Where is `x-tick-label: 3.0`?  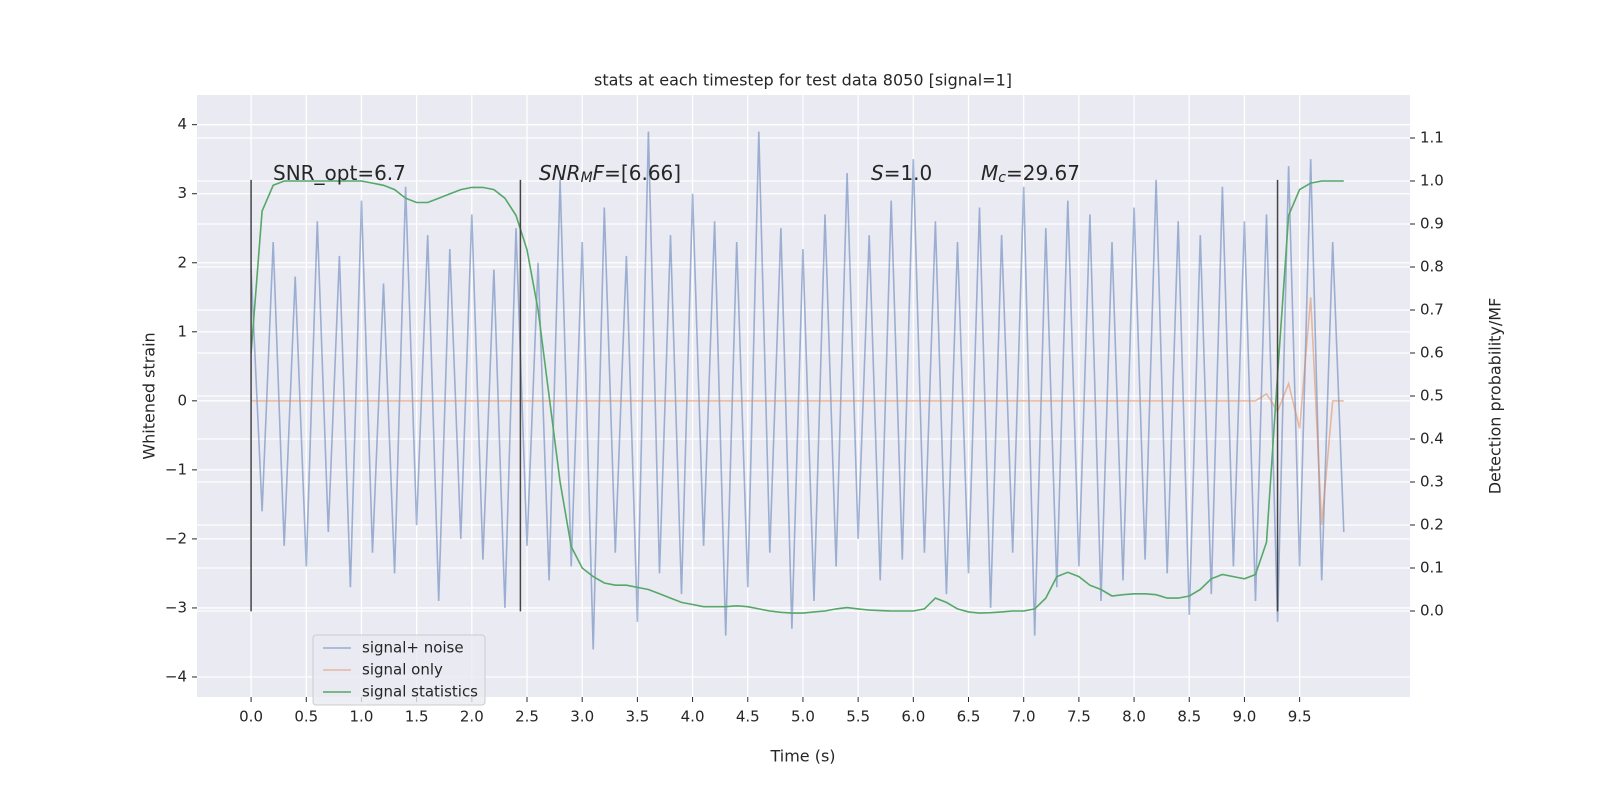 x-tick-label: 3.0 is located at coordinates (582, 717).